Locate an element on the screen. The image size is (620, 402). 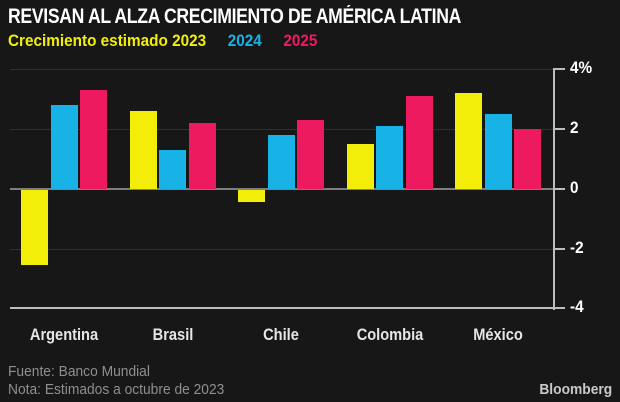
category-label-argentina: Argentina is located at coordinates (64, 334).